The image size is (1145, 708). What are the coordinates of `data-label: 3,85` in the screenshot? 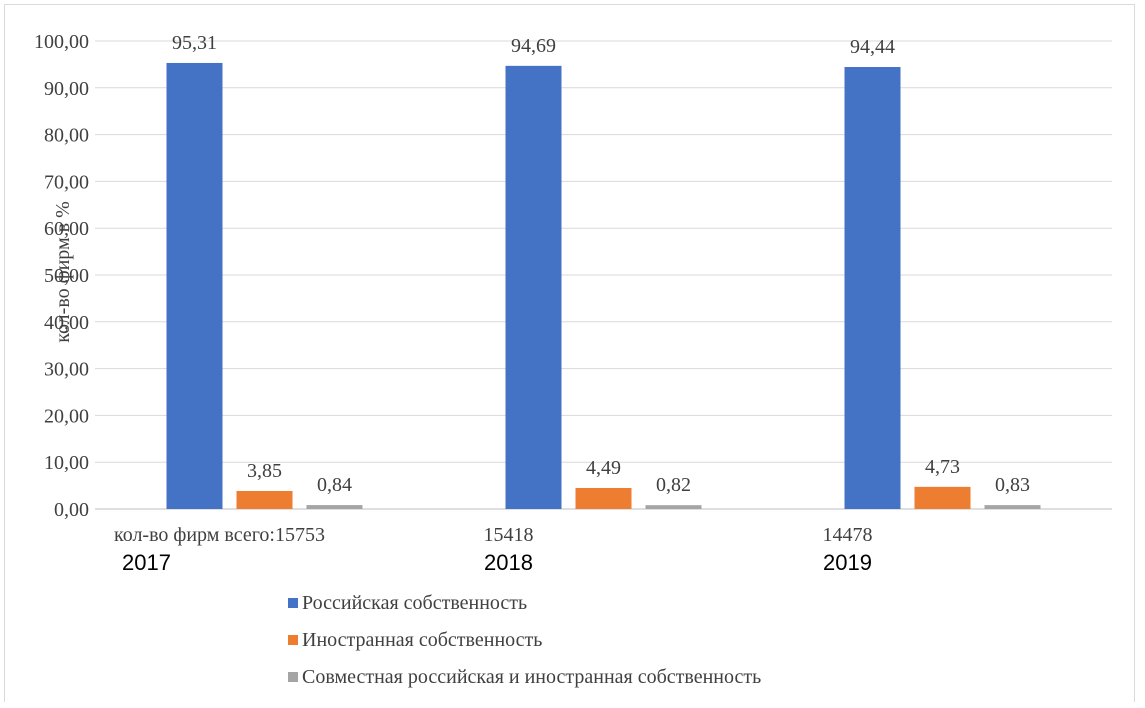 It's located at (264, 471).